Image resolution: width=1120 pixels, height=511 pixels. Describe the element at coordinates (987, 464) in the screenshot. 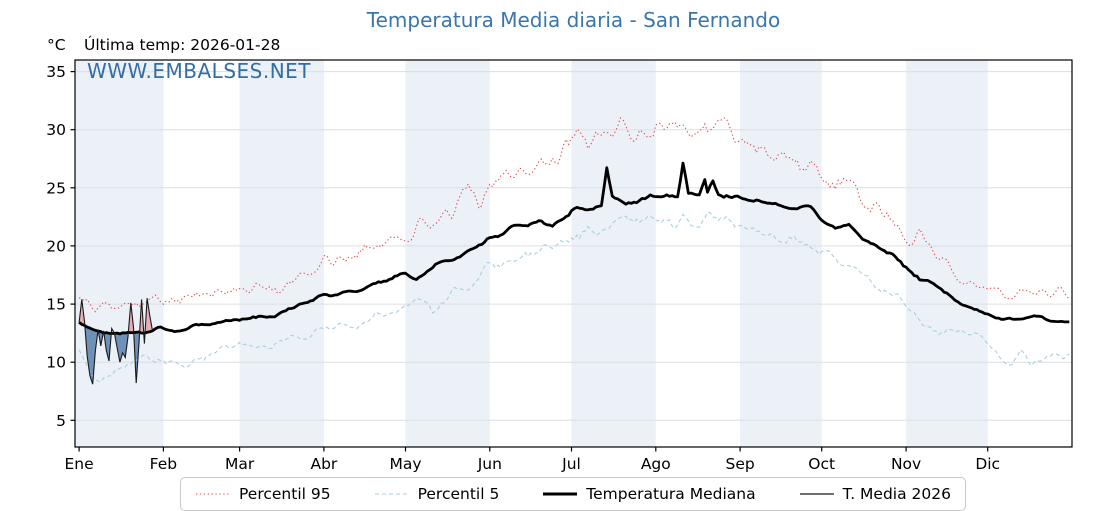

I see `x-tick-label: Dic` at that location.